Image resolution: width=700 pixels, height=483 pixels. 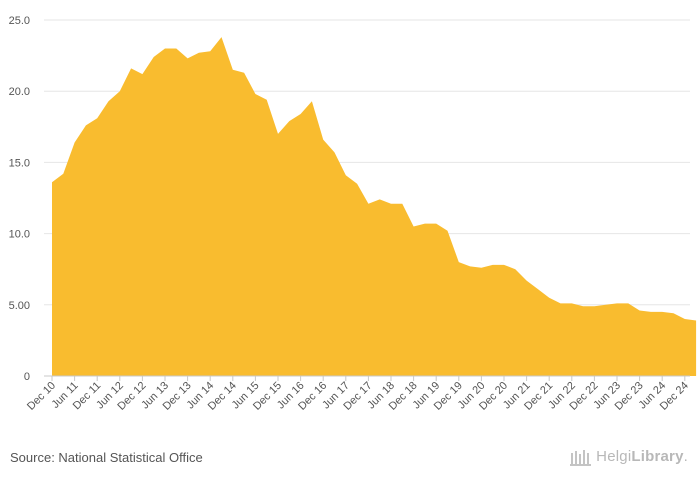 I want to click on y-tick-label: 25.0, so click(x=19, y=21).